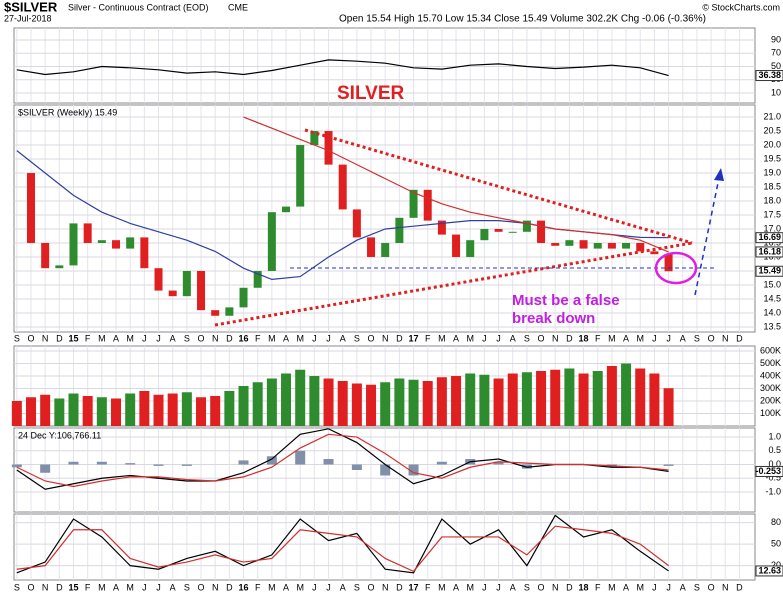 The height and width of the screenshot is (595, 783). Describe the element at coordinates (772, 144) in the screenshot. I see `y-tick-label: 20.0` at that location.